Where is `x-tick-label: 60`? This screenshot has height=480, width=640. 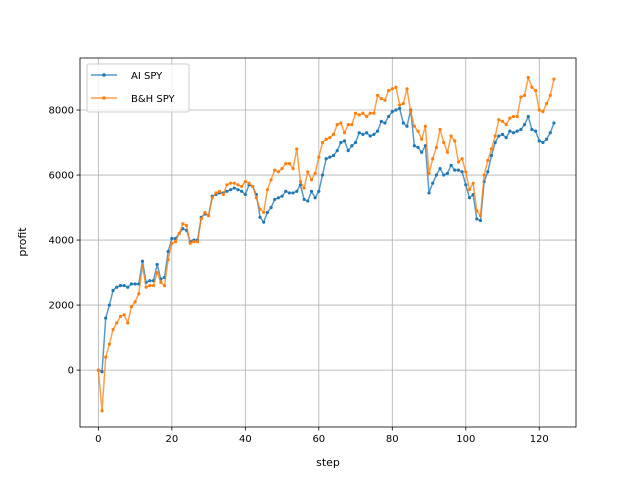
x-tick-label: 60 is located at coordinates (318, 439).